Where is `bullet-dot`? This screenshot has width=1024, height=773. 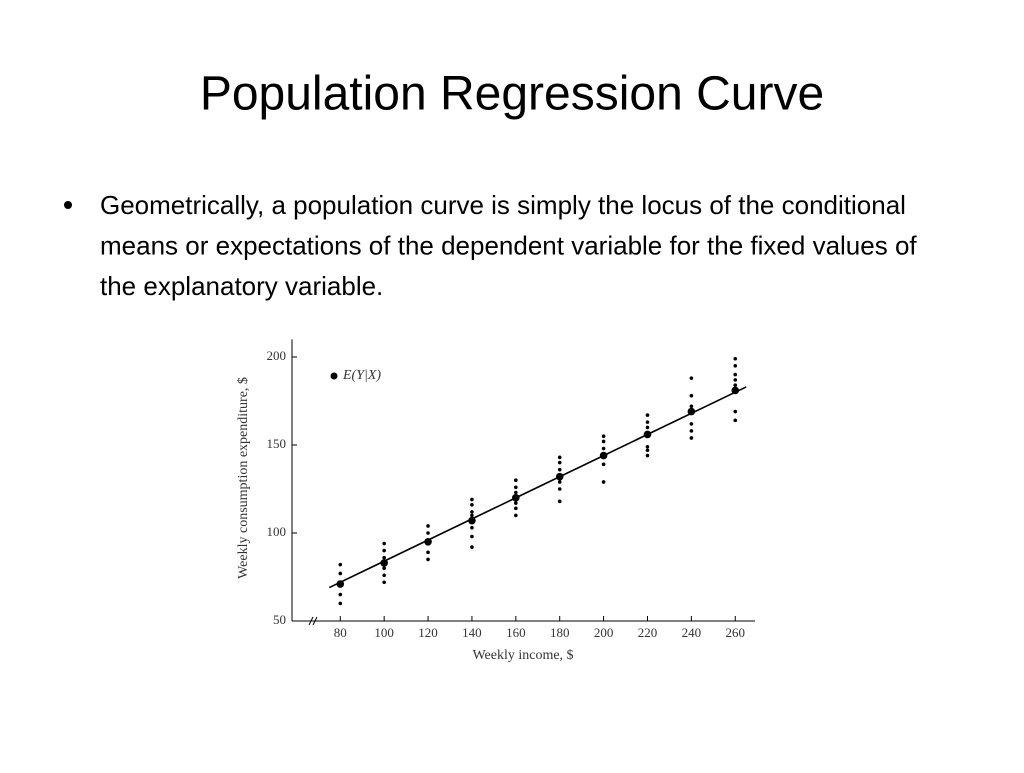 bullet-dot is located at coordinates (68, 205).